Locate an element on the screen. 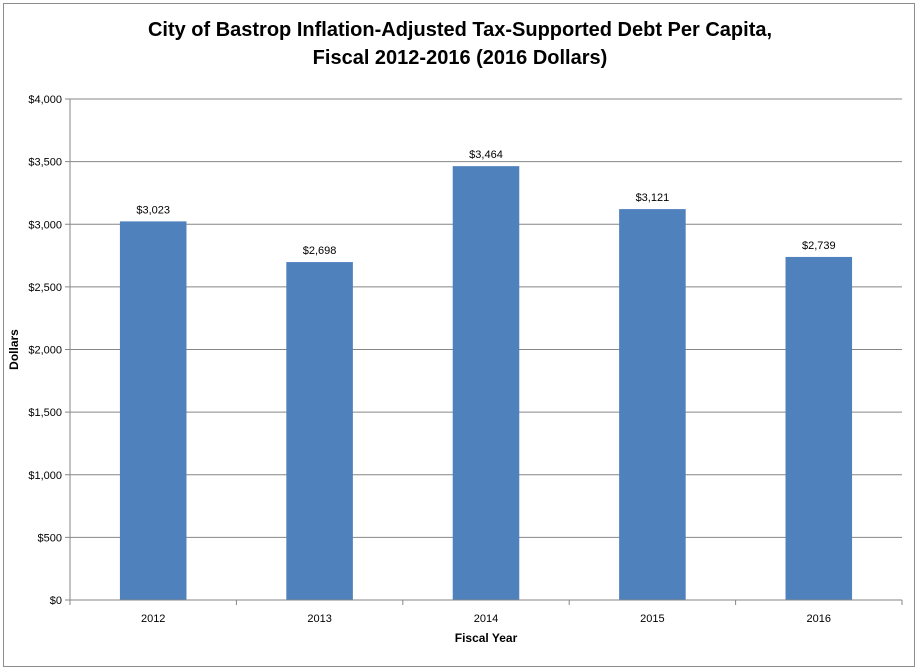  bar-2015 is located at coordinates (652, 404).